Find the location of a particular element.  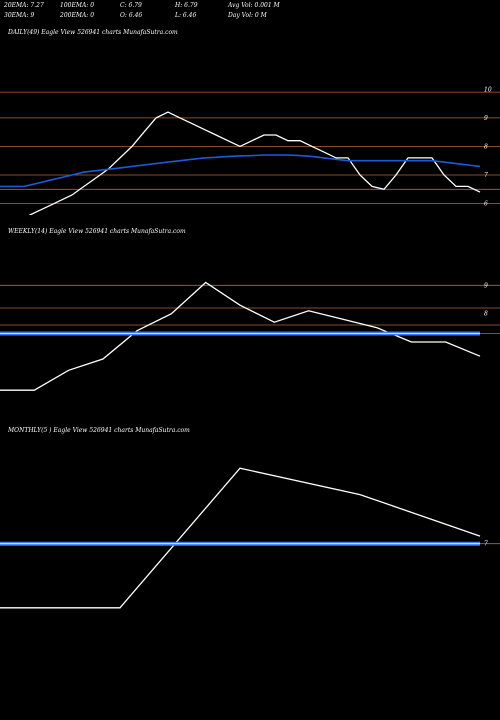

y-tick-label-4: 6 is located at coordinates (486, 204).